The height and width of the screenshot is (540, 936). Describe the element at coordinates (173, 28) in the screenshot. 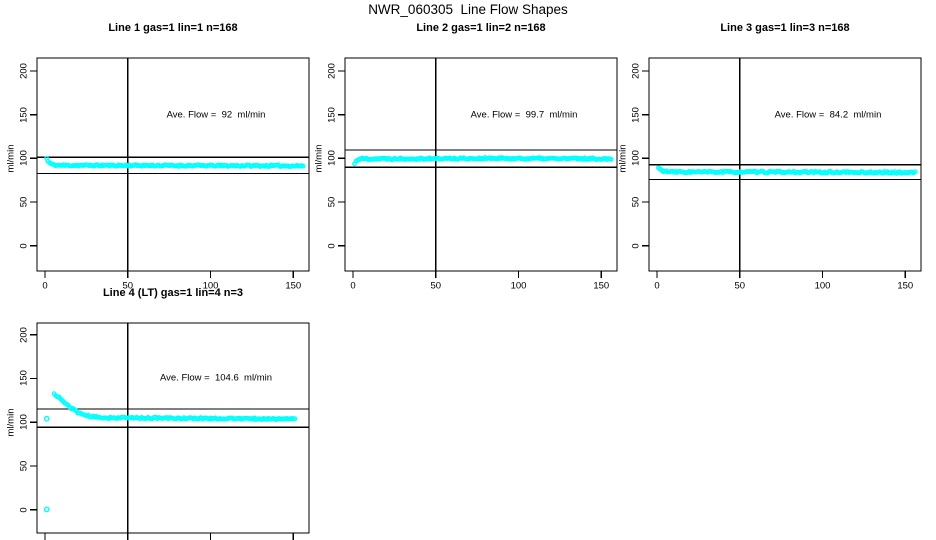

I see `panel-title: Line 1 gas=1 lin=1 n=168` at that location.